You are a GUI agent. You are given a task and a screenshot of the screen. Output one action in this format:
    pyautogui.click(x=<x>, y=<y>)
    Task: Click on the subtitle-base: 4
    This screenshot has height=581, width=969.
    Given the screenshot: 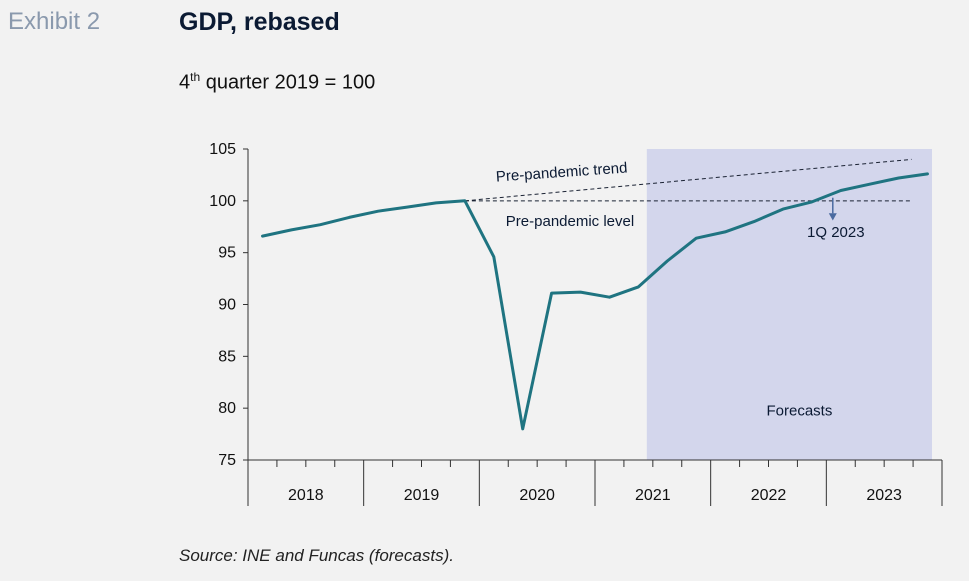 What is the action you would take?
    pyautogui.click(x=185, y=82)
    